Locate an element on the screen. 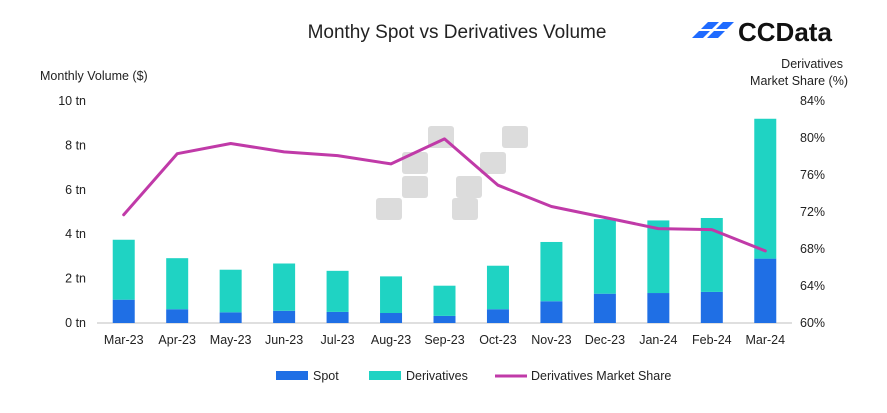  ccdata-logo-text: CCData is located at coordinates (785, 32).